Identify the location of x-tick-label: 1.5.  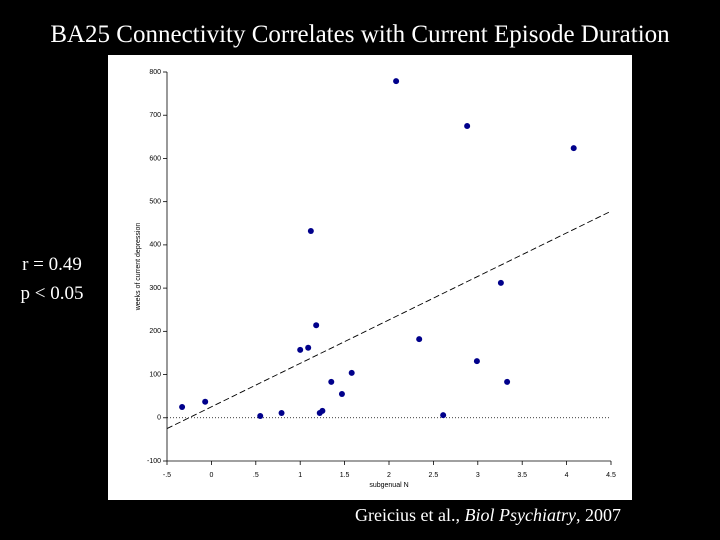
(345, 475).